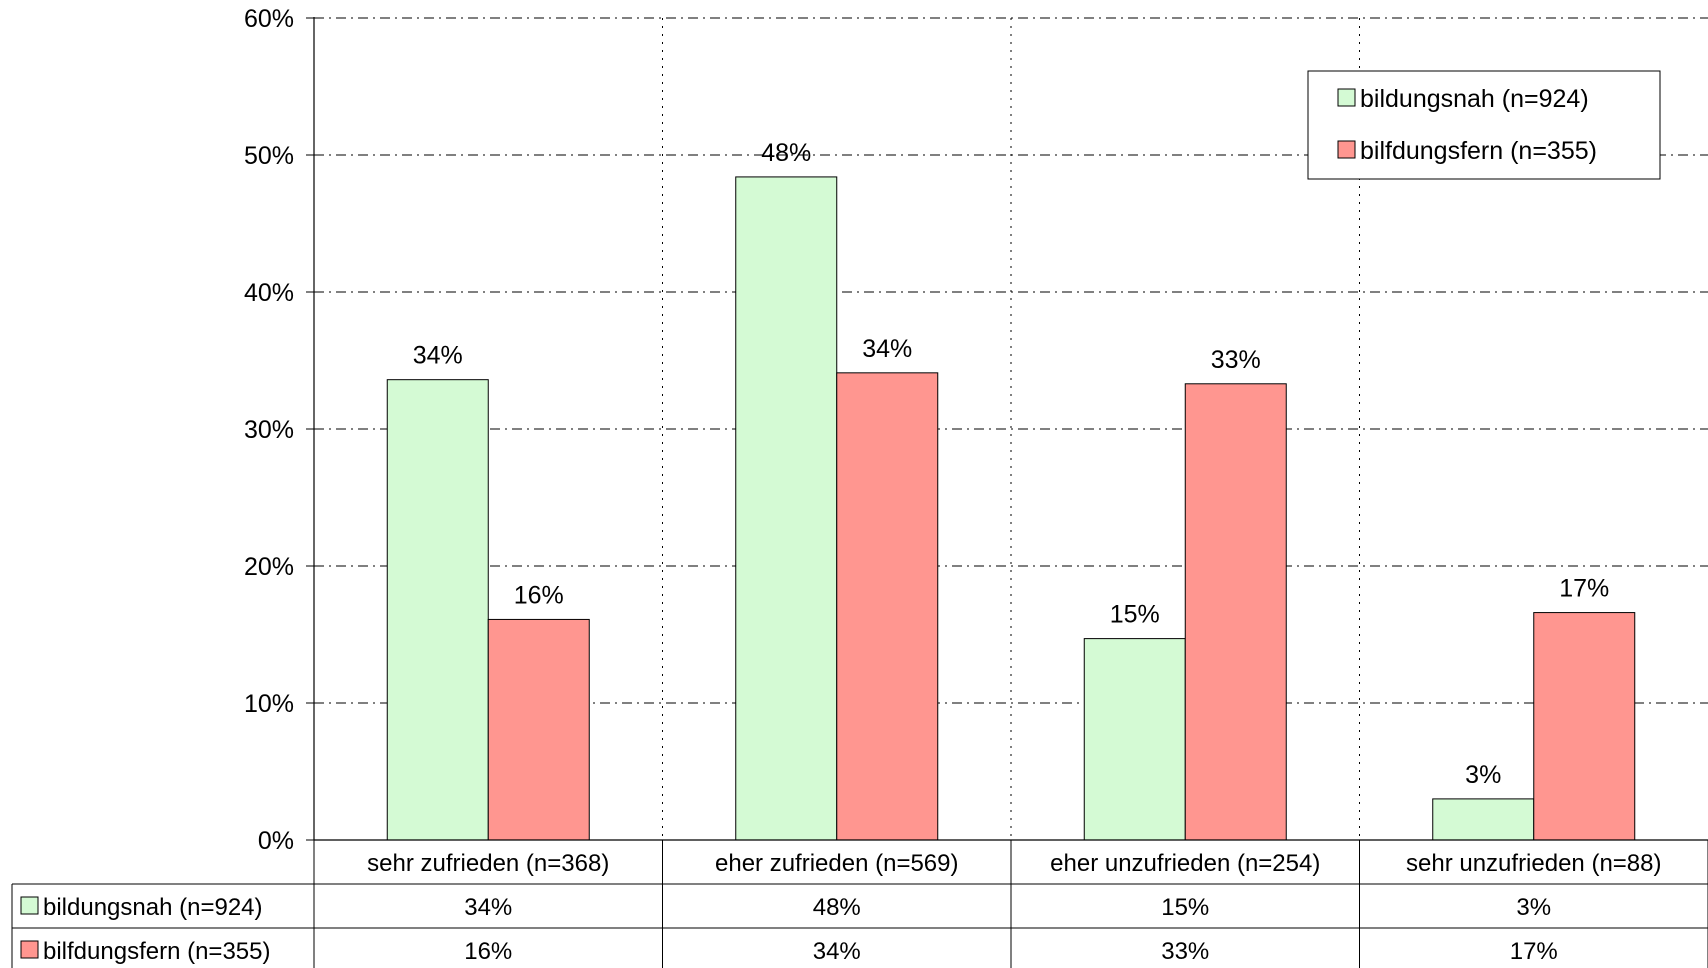 Image resolution: width=1708 pixels, height=968 pixels. I want to click on table-cell: 48%, so click(837, 907).